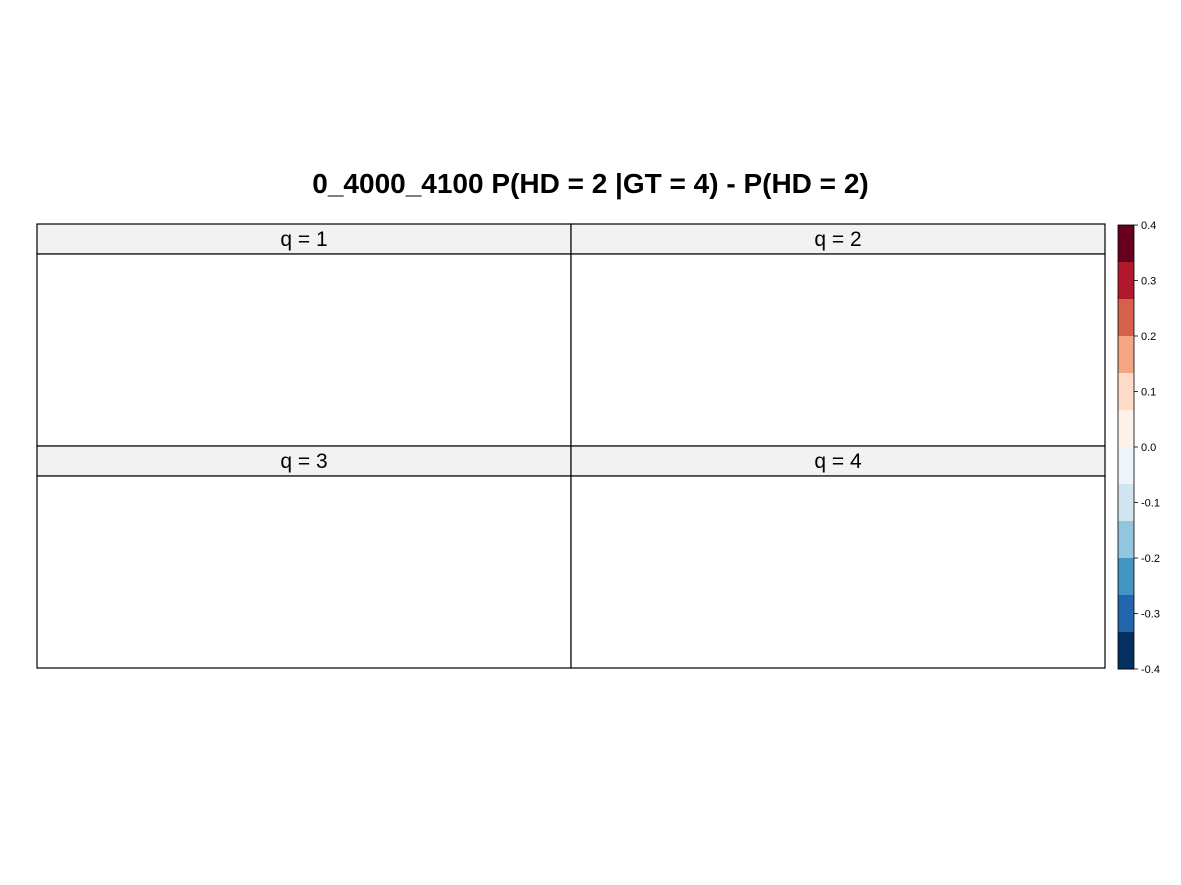 This screenshot has height=885, width=1181. What do you see at coordinates (1150, 504) in the screenshot?
I see `colorbar-tick-label: -0.1` at bounding box center [1150, 504].